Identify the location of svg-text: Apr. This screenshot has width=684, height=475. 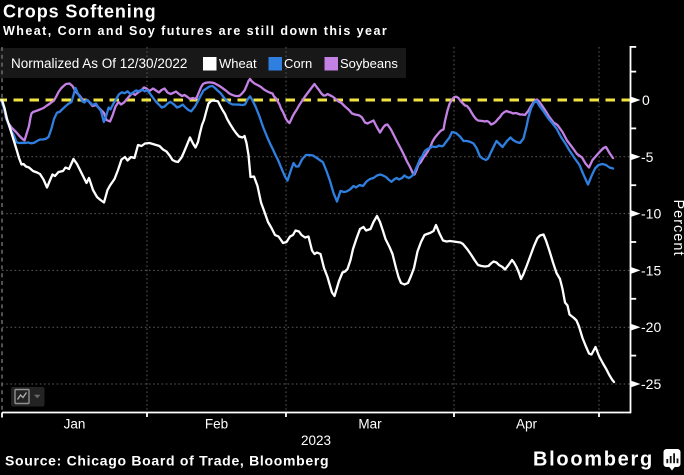
(527, 424).